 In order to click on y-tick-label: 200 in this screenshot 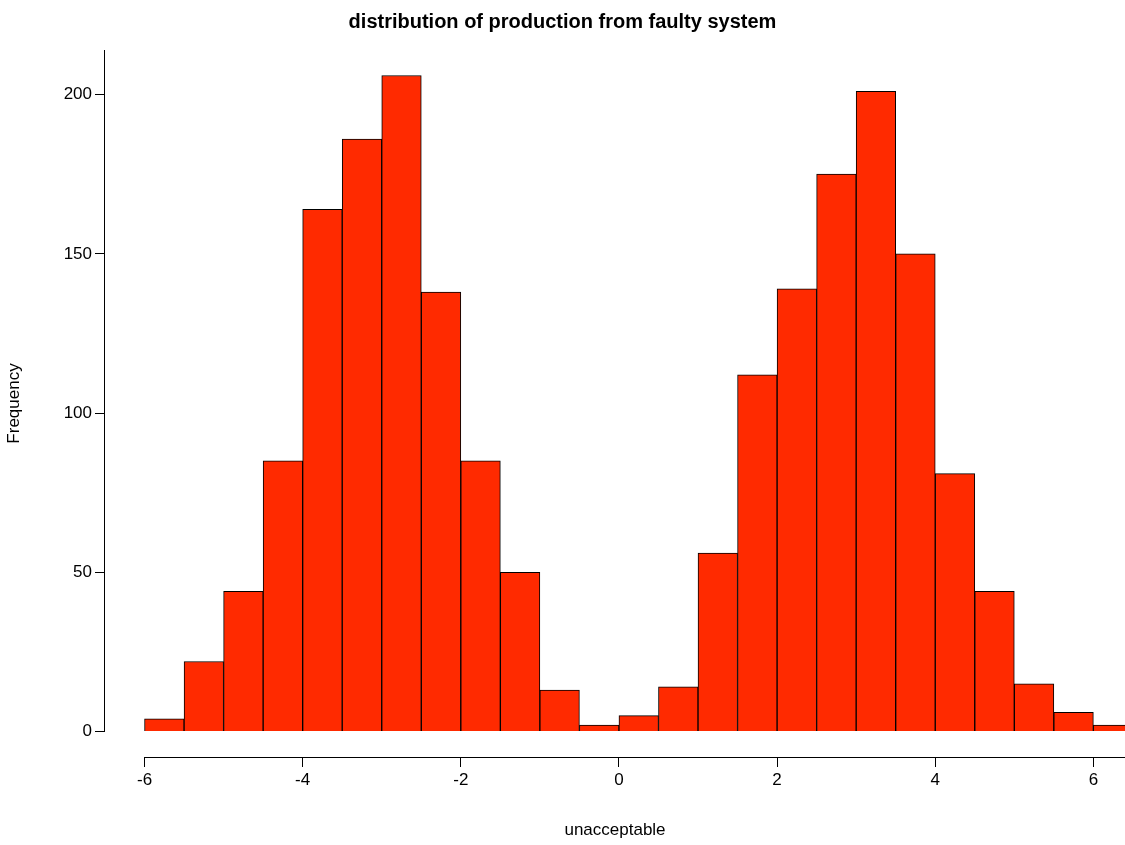, I will do `click(77, 94)`.